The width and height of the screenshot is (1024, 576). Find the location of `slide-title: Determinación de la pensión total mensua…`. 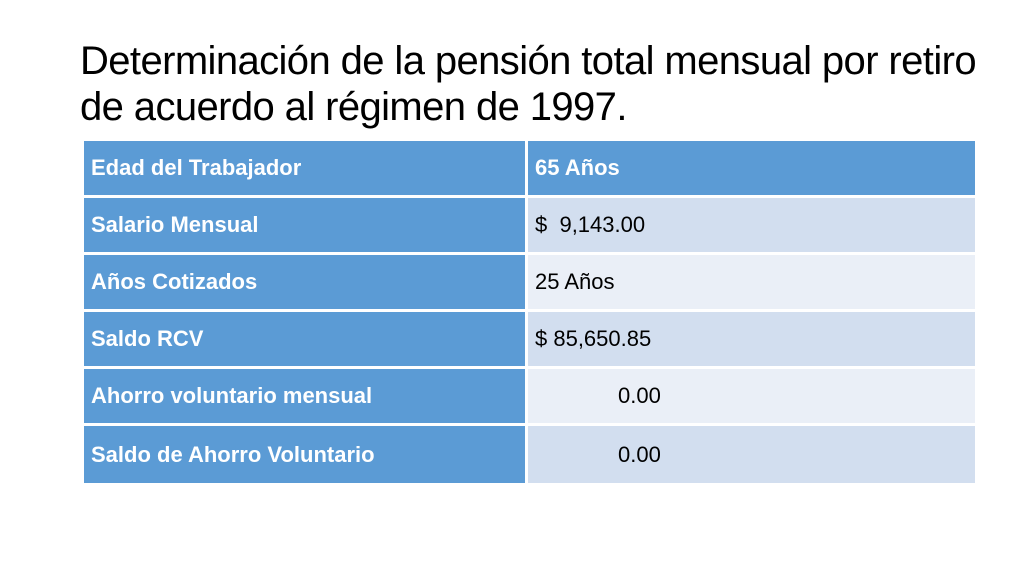

slide-title: Determinación de la pensión total mensua… is located at coordinates (528, 84).